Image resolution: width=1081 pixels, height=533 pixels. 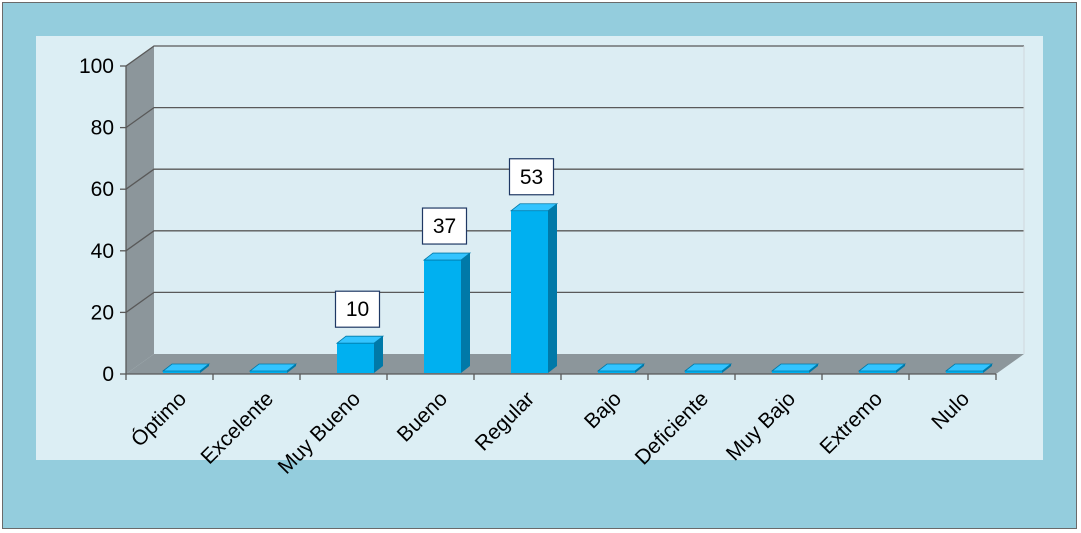 What do you see at coordinates (102, 128) in the screenshot?
I see `y-tick-label: 80` at bounding box center [102, 128].